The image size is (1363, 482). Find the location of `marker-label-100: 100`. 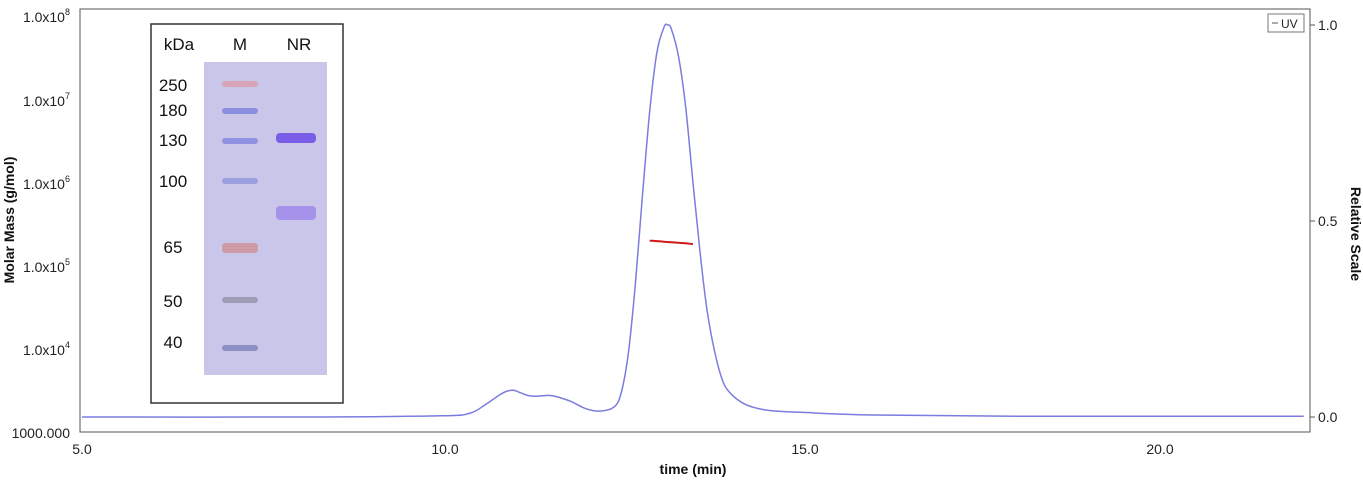

marker-label-100: 100 is located at coordinates (173, 181).